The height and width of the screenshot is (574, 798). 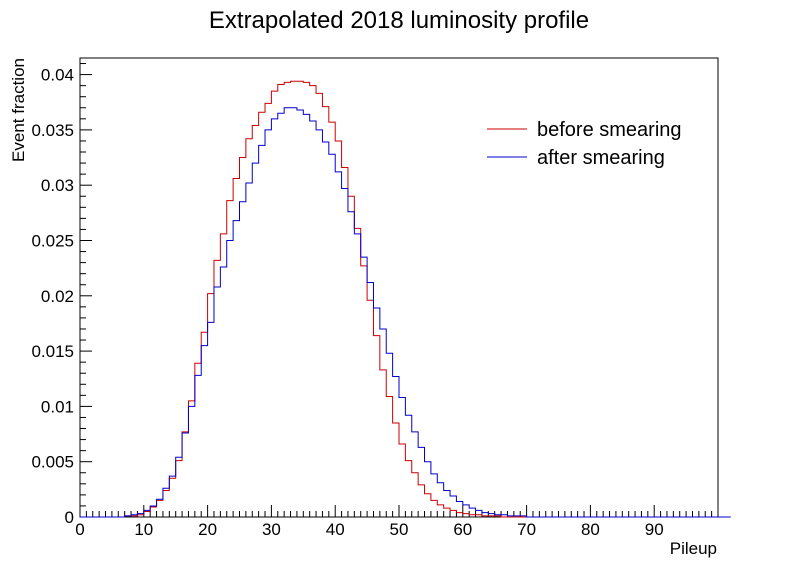 What do you see at coordinates (399, 529) in the screenshot?
I see `x-tick-label: 50` at bounding box center [399, 529].